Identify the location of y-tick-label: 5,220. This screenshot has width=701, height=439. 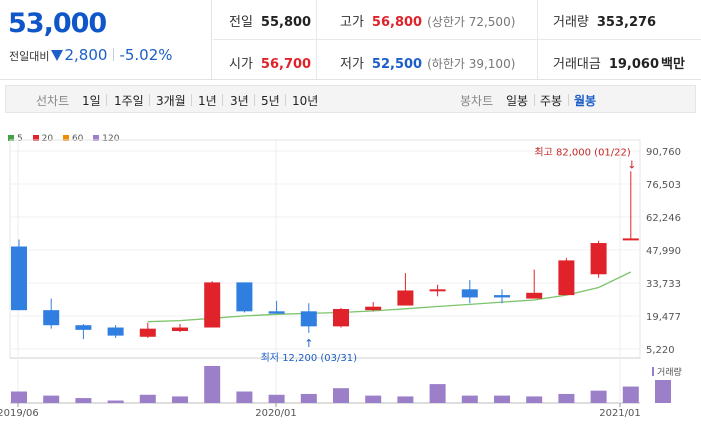
(660, 350).